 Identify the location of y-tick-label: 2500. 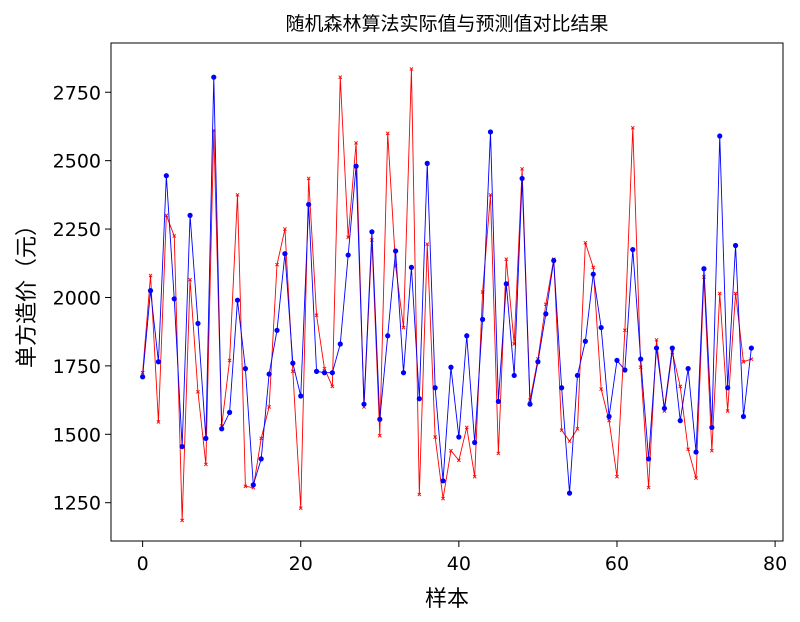
(77, 162).